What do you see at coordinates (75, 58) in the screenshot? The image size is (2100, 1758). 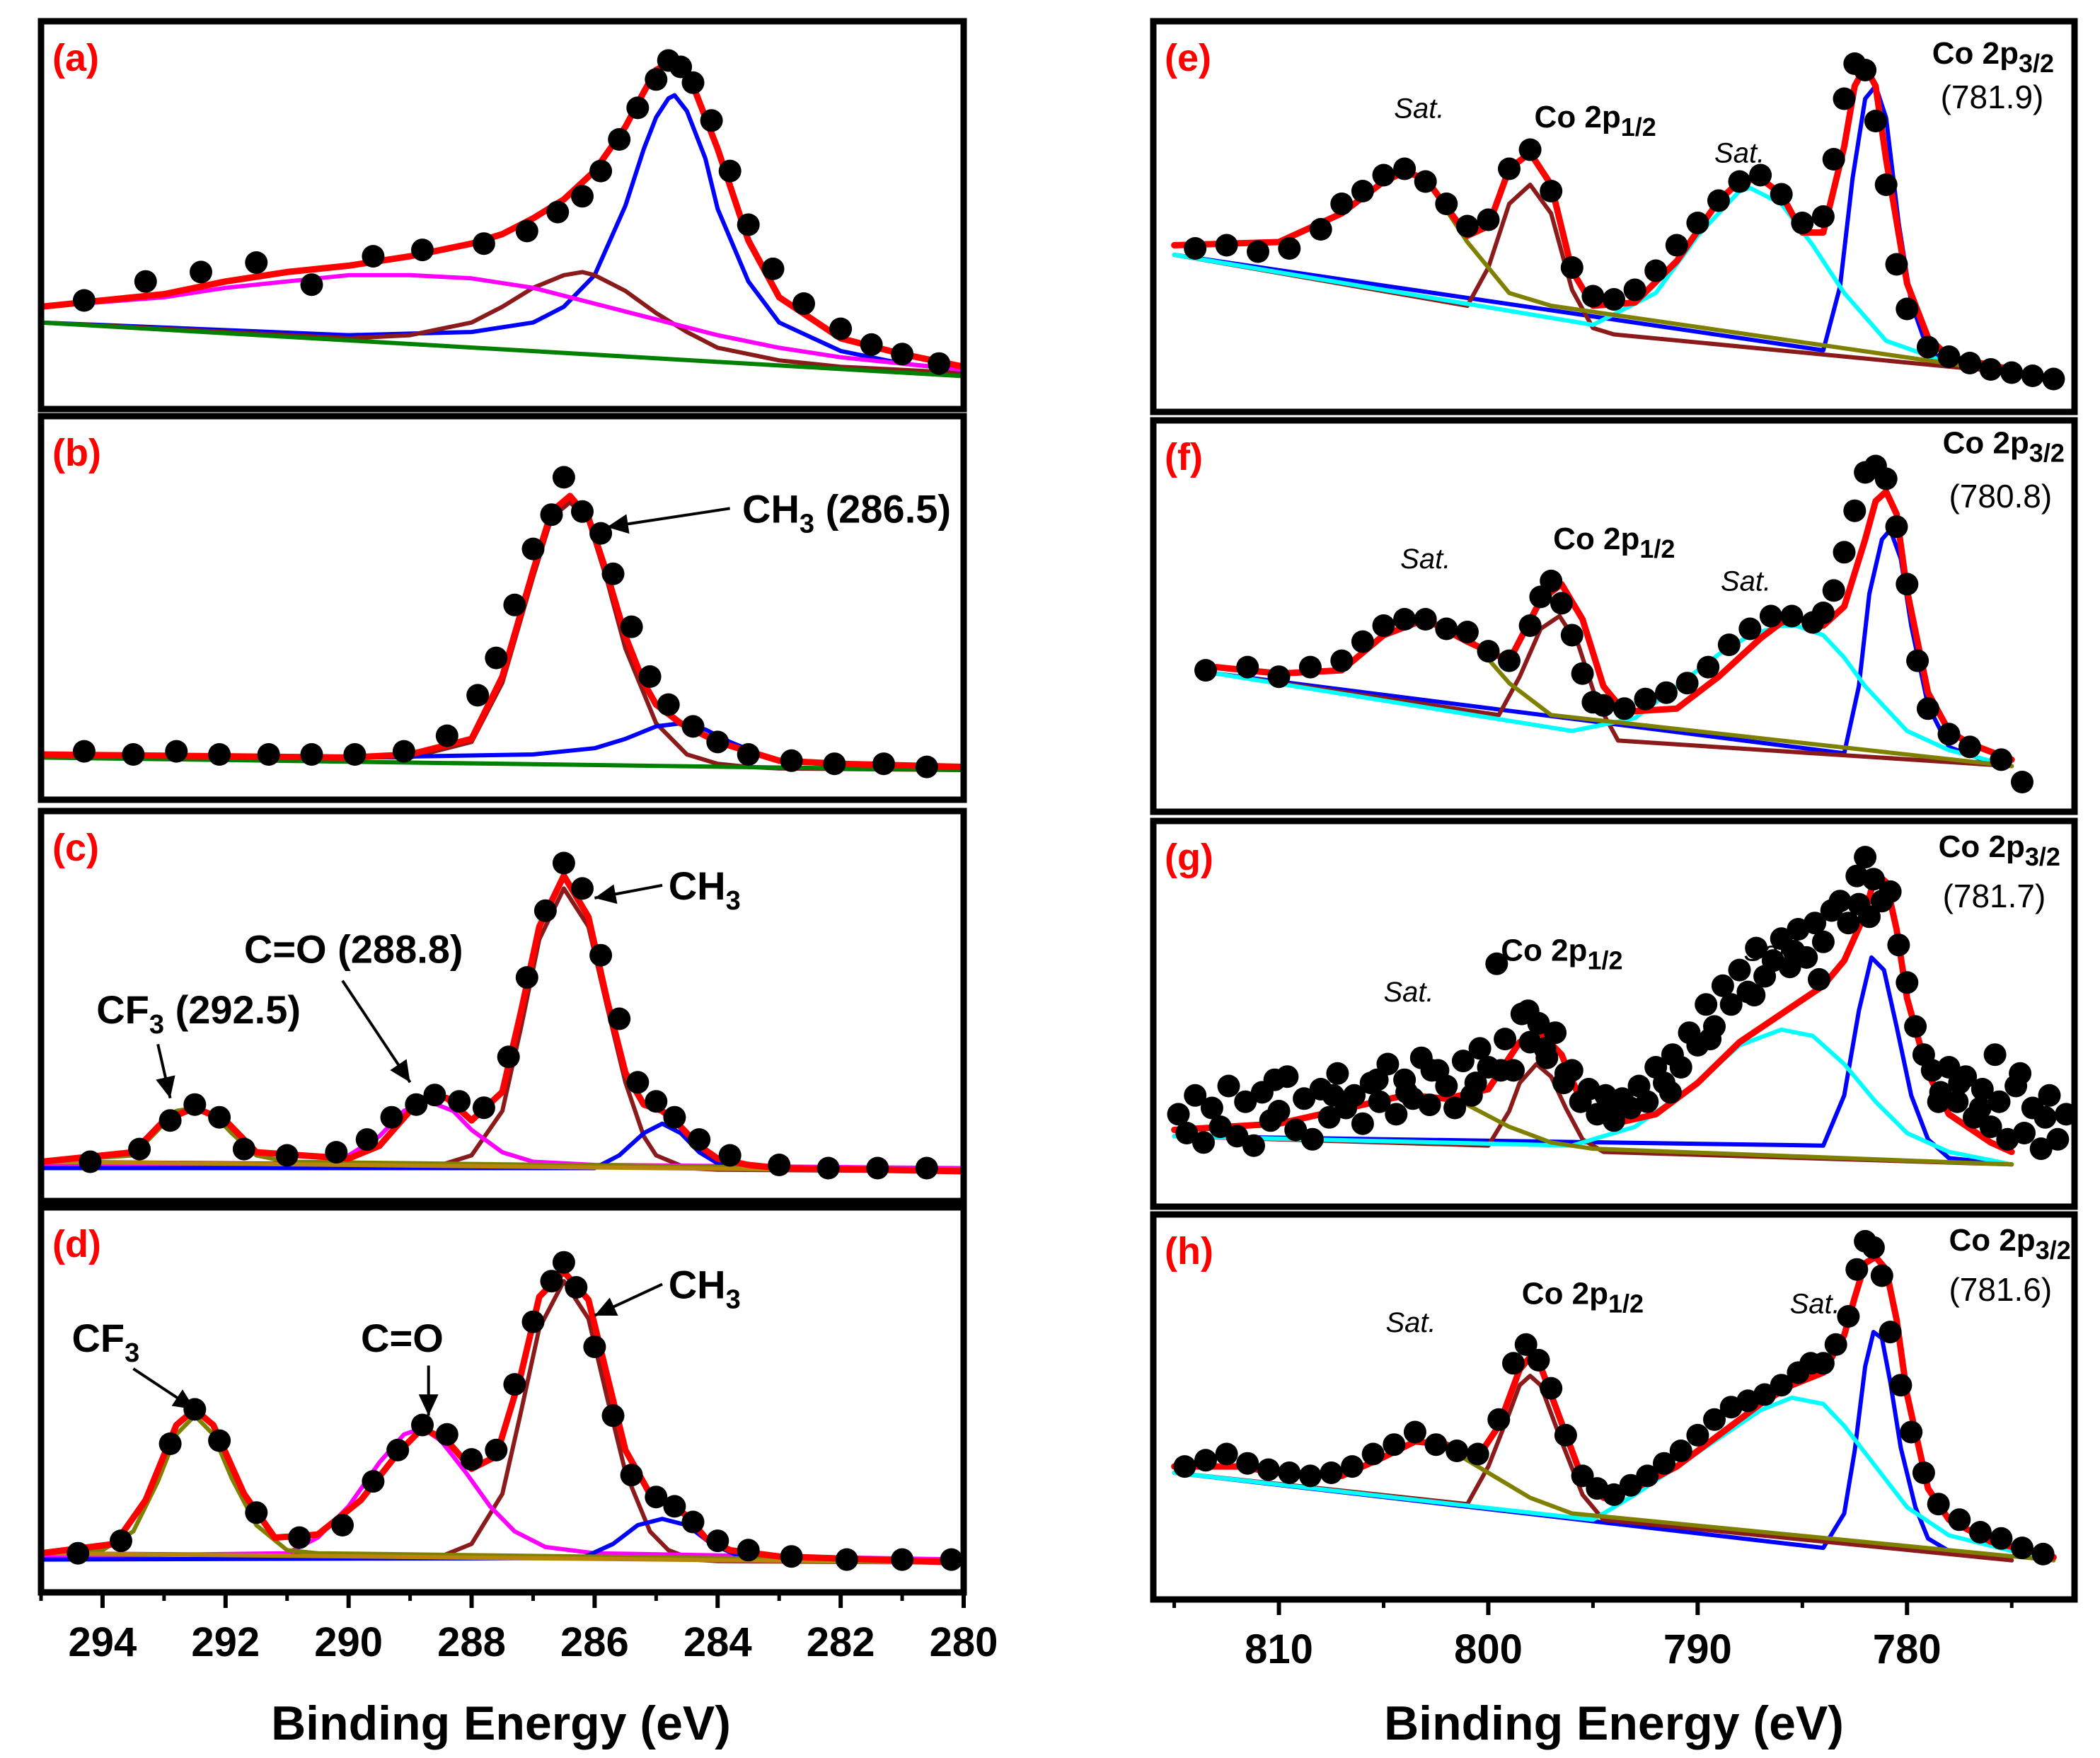 I see `panel-label-a: (a)` at bounding box center [75, 58].